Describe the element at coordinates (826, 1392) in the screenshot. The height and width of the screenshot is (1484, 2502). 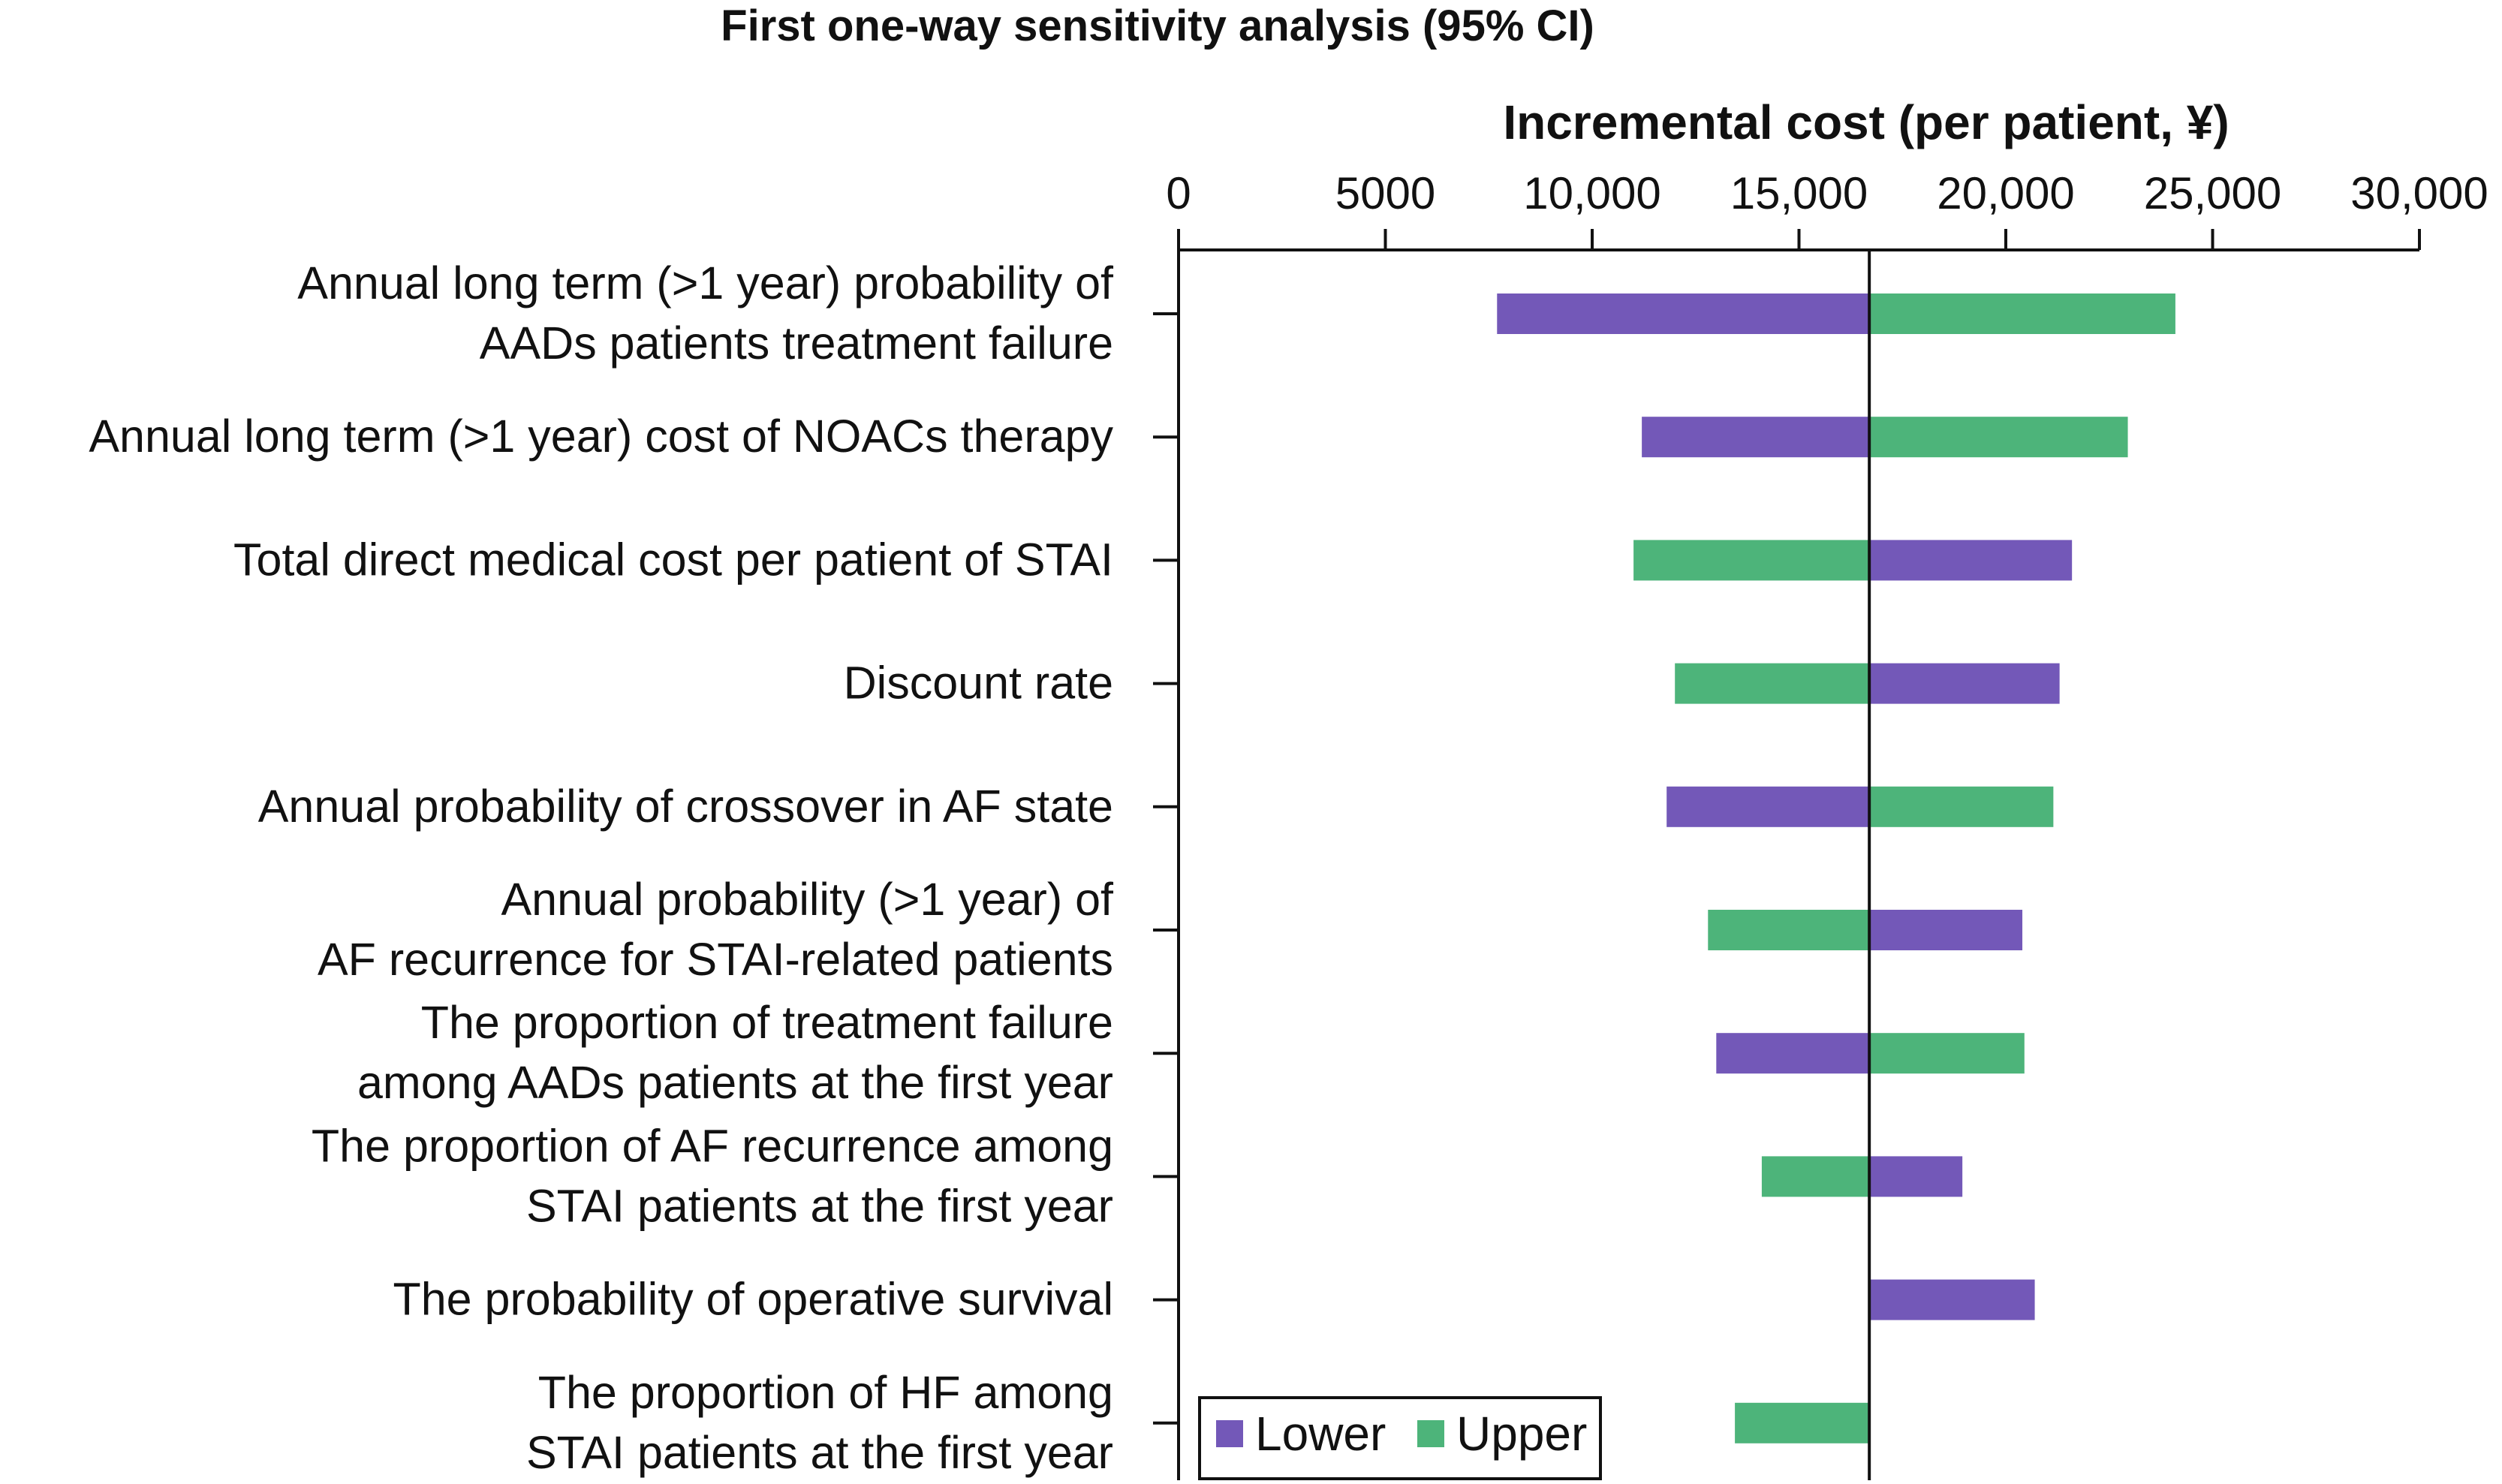
I see `category-label-line: The proportion of HF among` at that location.